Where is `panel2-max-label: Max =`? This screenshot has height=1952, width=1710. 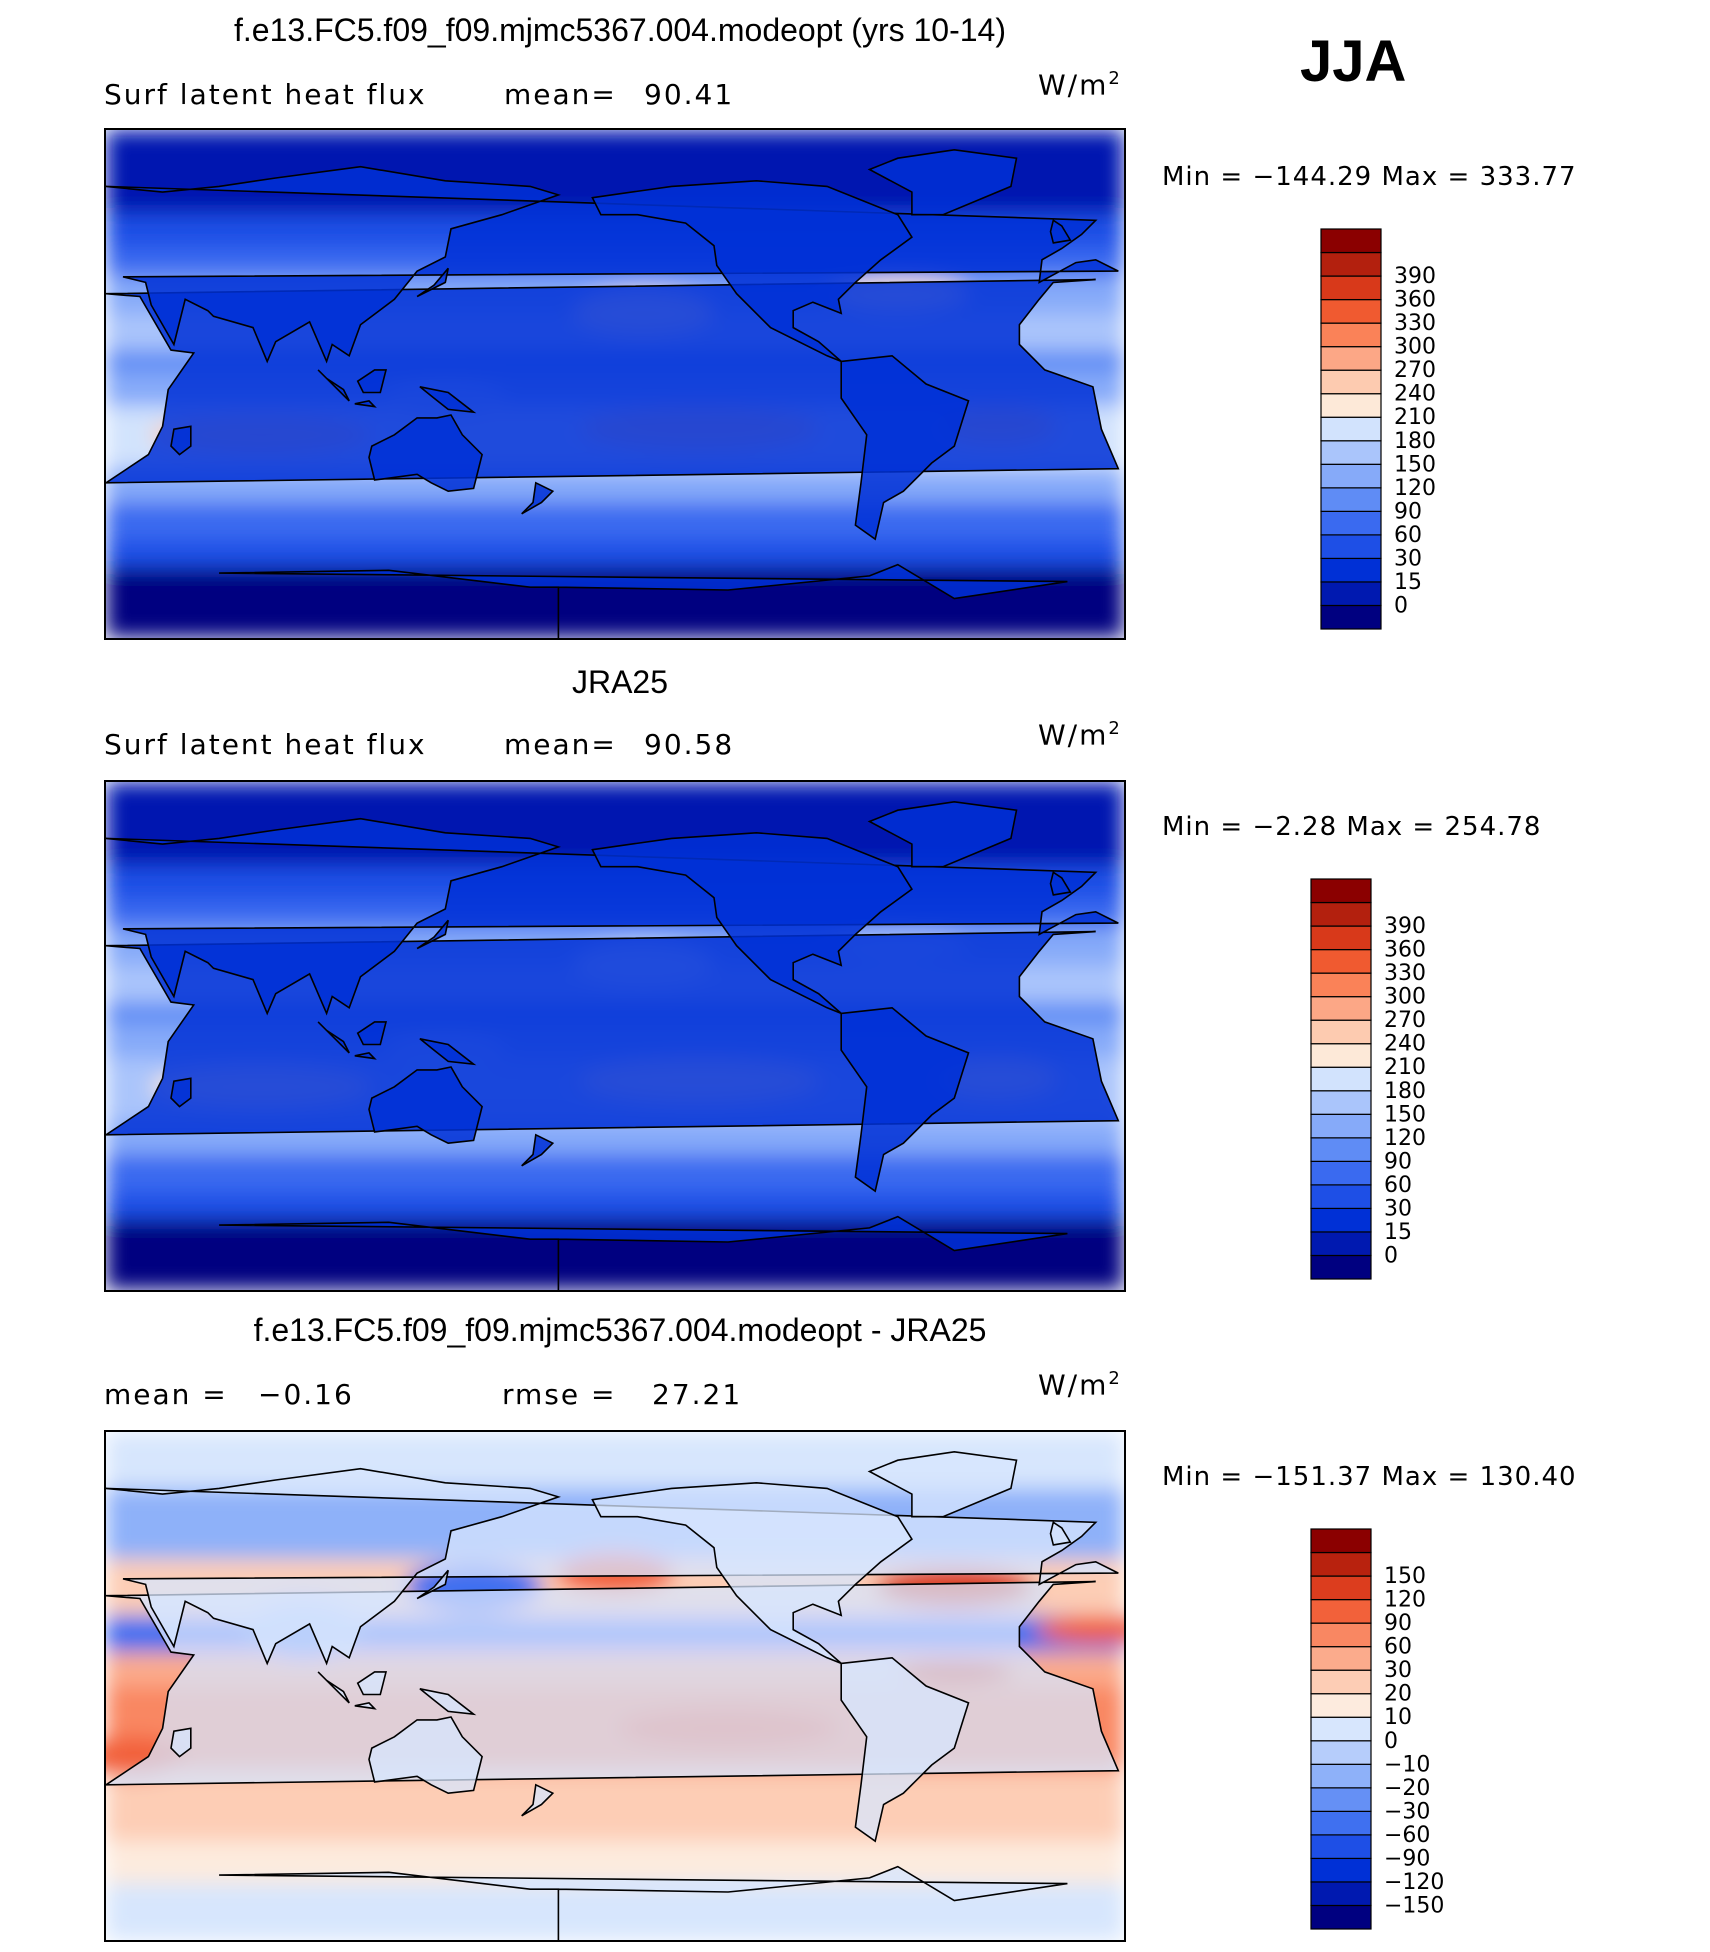 panel2-max-label: Max = is located at coordinates (1391, 827).